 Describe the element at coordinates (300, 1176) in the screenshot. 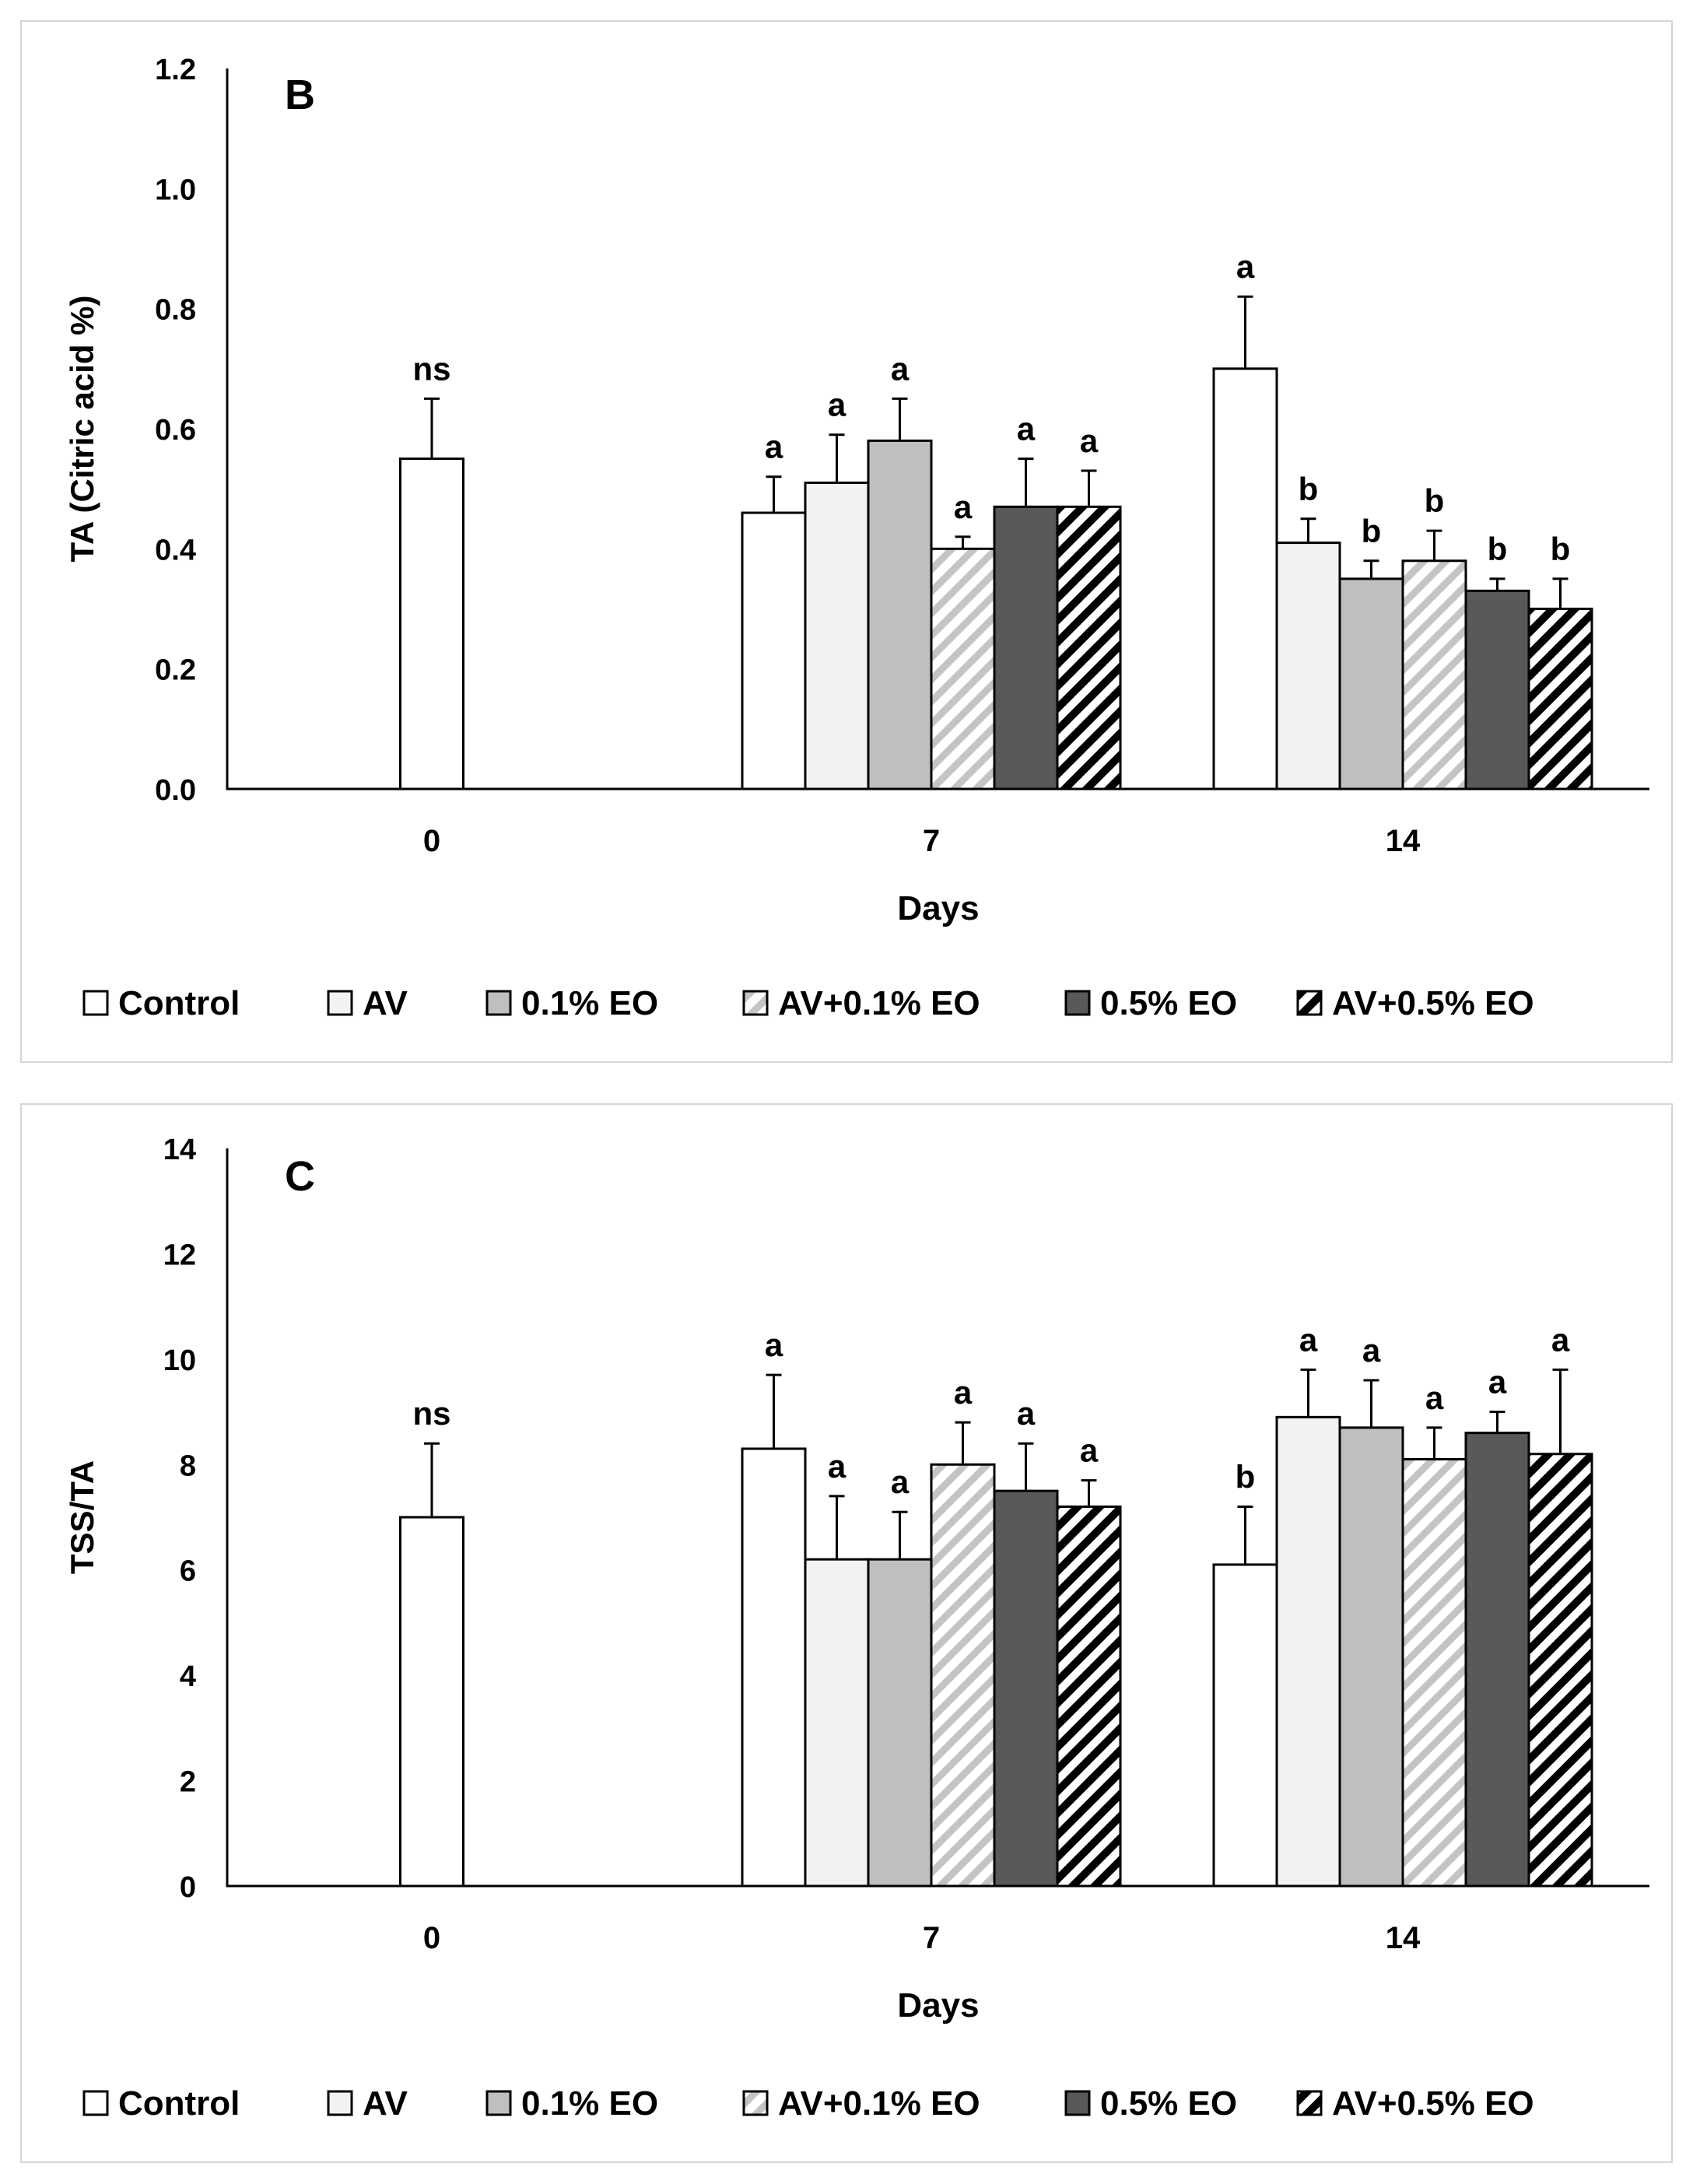

I see `panel-label: C` at that location.